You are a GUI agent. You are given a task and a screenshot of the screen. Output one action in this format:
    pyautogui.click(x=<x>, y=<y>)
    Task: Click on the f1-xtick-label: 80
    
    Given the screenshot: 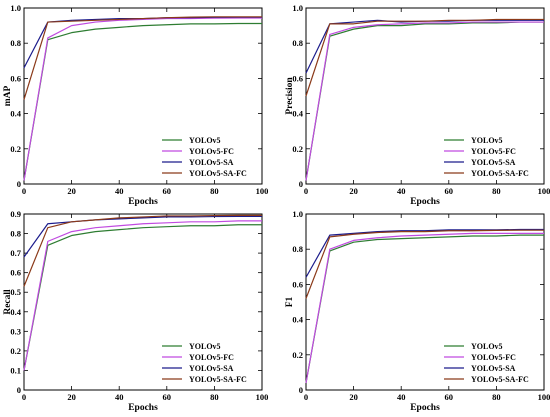 What is the action you would take?
    pyautogui.click(x=496, y=397)
    